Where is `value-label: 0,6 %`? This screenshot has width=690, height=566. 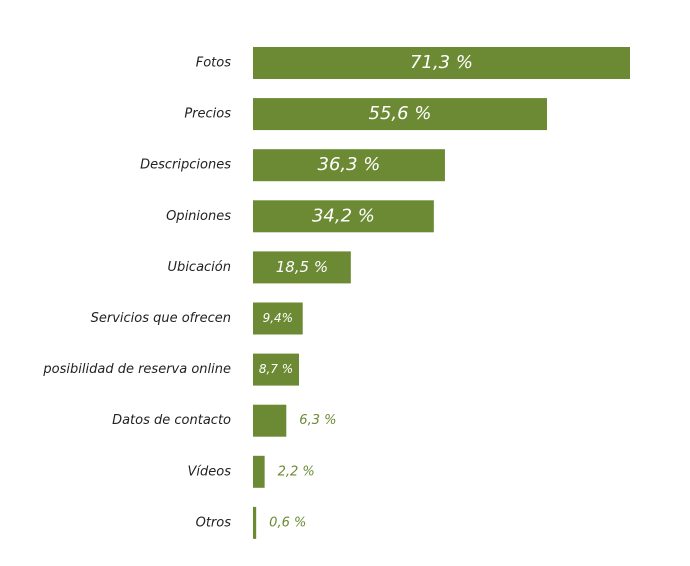
value-label: 0,6 % is located at coordinates (287, 522).